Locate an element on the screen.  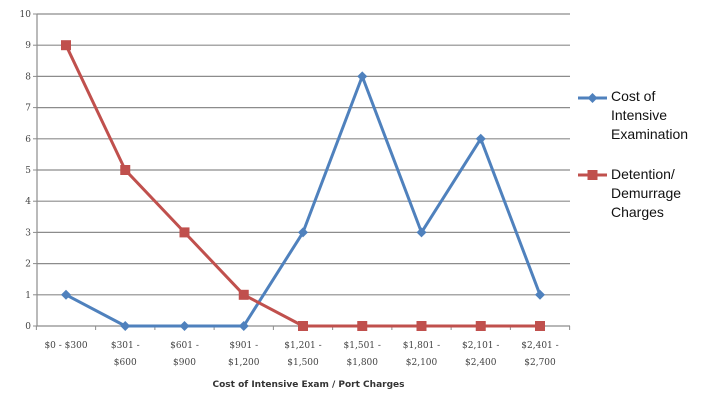
y-tick-label: 8 is located at coordinates (28, 77).